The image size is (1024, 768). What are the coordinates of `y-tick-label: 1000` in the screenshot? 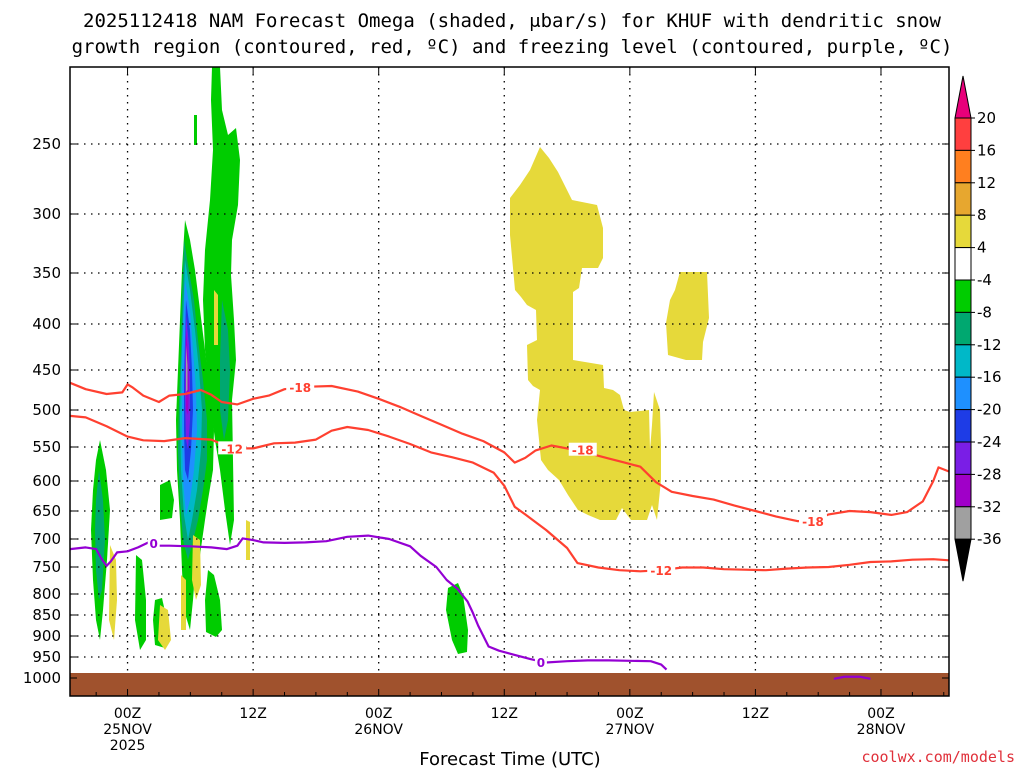 It's located at (42, 678).